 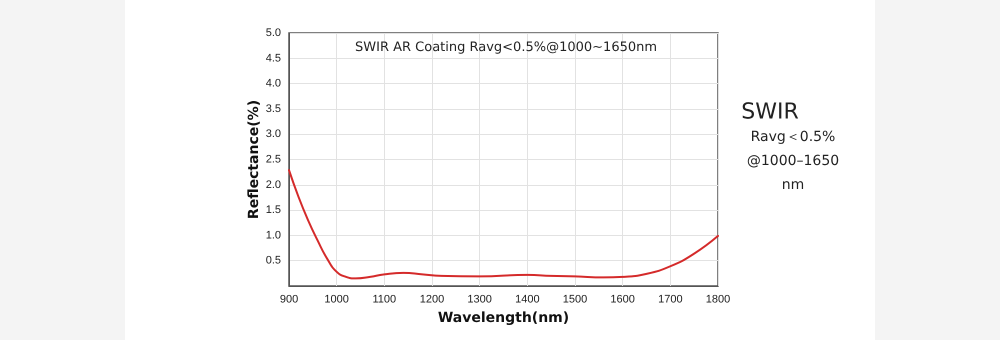 What do you see at coordinates (273, 210) in the screenshot?
I see `y-tick-label: 1.5` at bounding box center [273, 210].